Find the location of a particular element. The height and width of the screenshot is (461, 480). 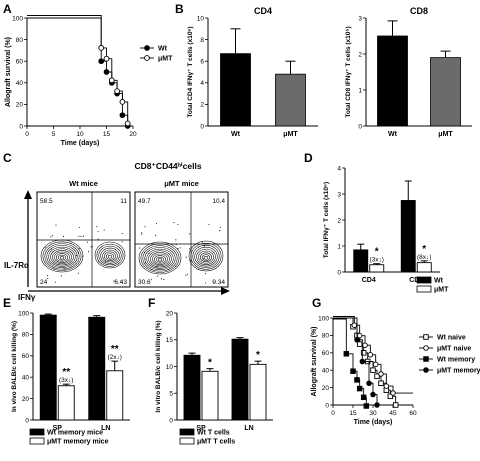

y-tick-label: 8 is located at coordinates (202, 40).